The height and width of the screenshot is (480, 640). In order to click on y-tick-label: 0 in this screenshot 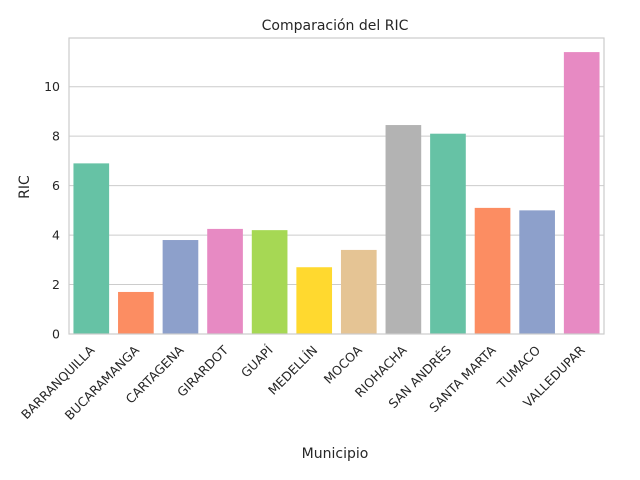, I will do `click(56, 334)`.